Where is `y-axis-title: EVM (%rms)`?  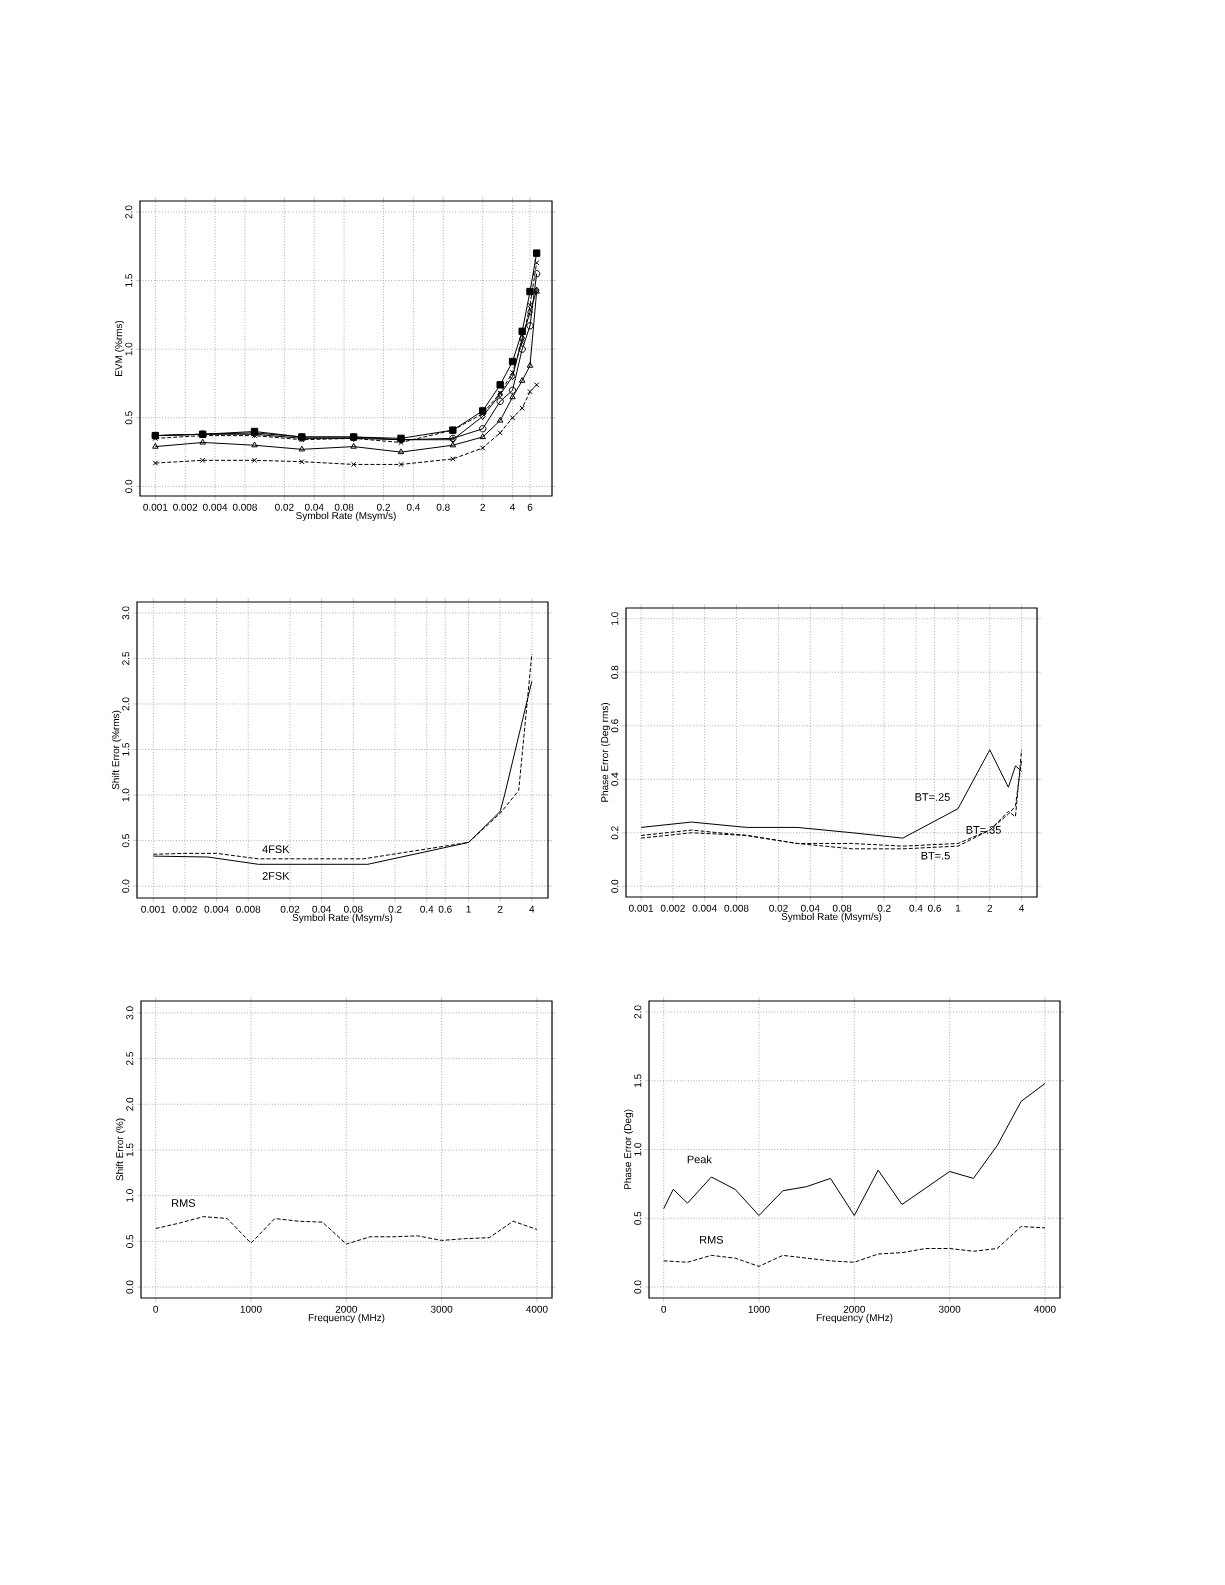
y-axis-title: EVM (%rms) is located at coordinates (119, 348).